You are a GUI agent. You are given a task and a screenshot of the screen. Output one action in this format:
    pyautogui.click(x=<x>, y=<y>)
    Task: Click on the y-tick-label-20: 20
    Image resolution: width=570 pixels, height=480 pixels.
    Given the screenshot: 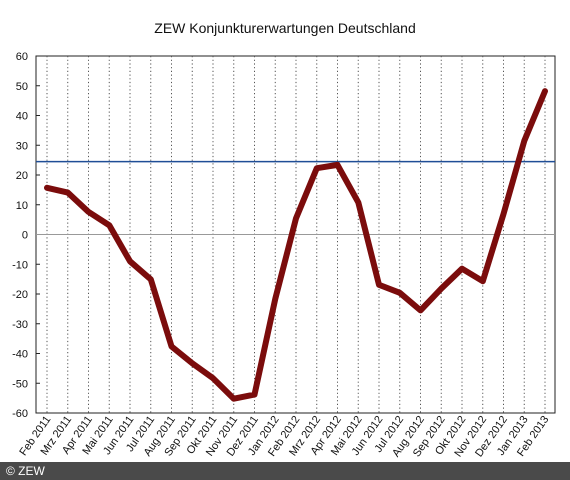 What is the action you would take?
    pyautogui.click(x=22, y=176)
    